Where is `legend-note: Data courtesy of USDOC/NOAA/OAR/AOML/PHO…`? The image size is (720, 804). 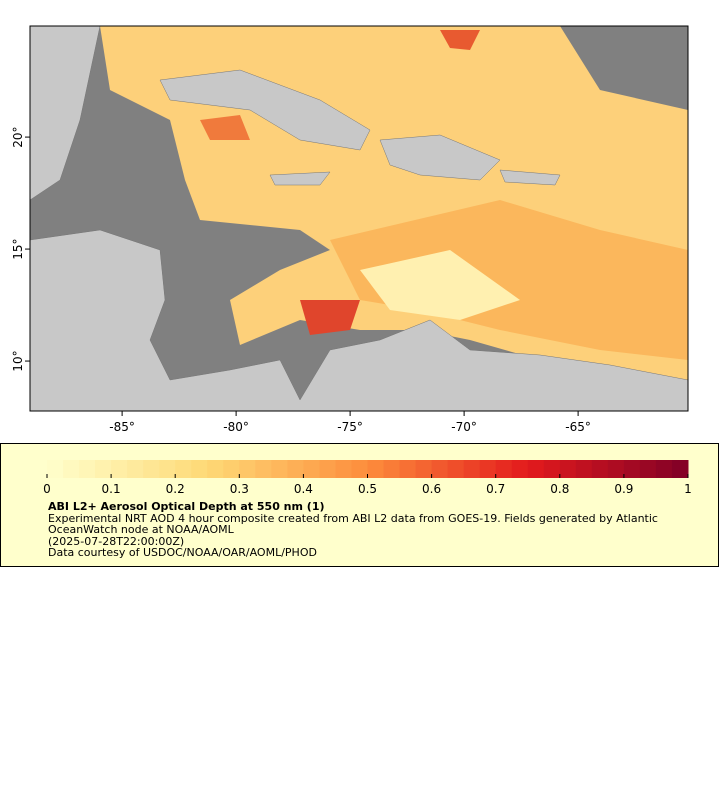 legend-note: Data courtesy of USDOC/NOAA/OAR/AOML/PHO… is located at coordinates (182, 552).